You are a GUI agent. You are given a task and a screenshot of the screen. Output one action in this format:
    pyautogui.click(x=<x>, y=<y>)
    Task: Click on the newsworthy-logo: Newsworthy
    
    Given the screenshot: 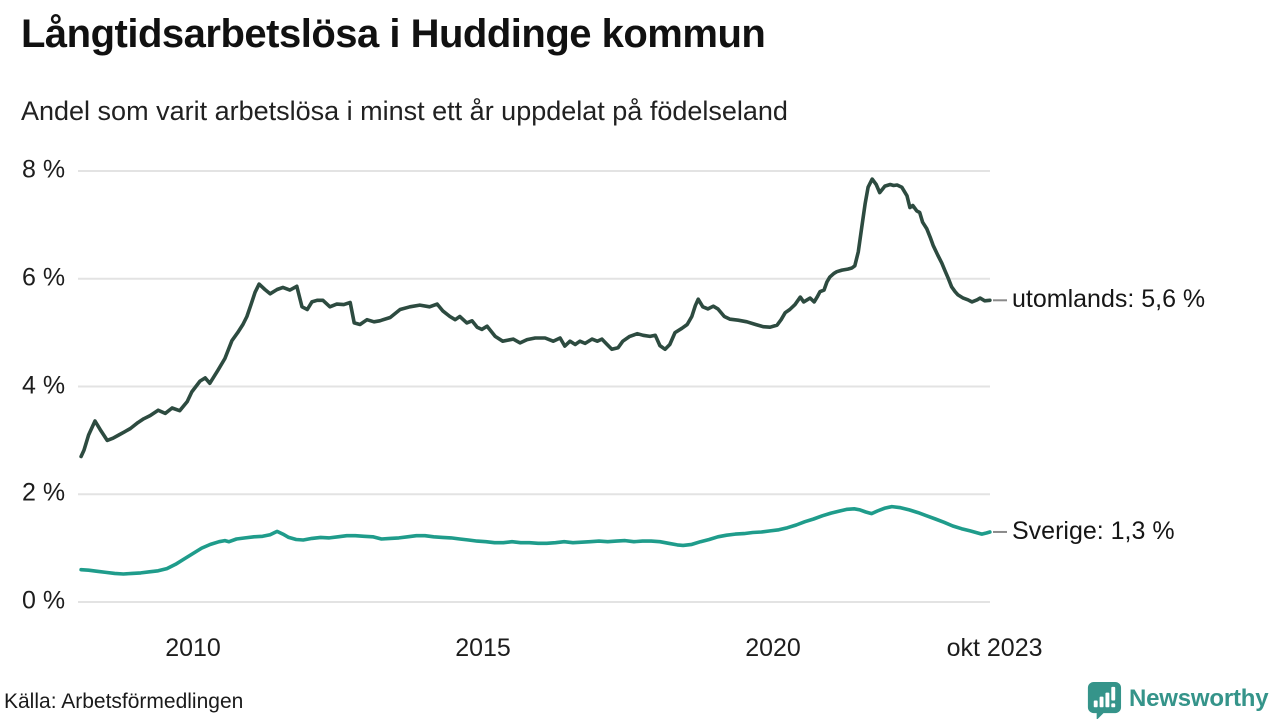 What is the action you would take?
    pyautogui.click(x=1176, y=699)
    